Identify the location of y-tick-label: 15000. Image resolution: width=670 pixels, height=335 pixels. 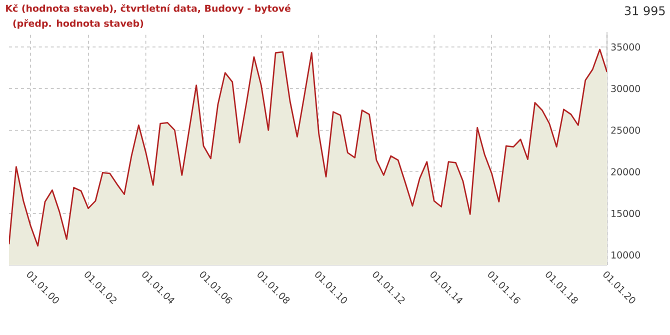
(626, 213).